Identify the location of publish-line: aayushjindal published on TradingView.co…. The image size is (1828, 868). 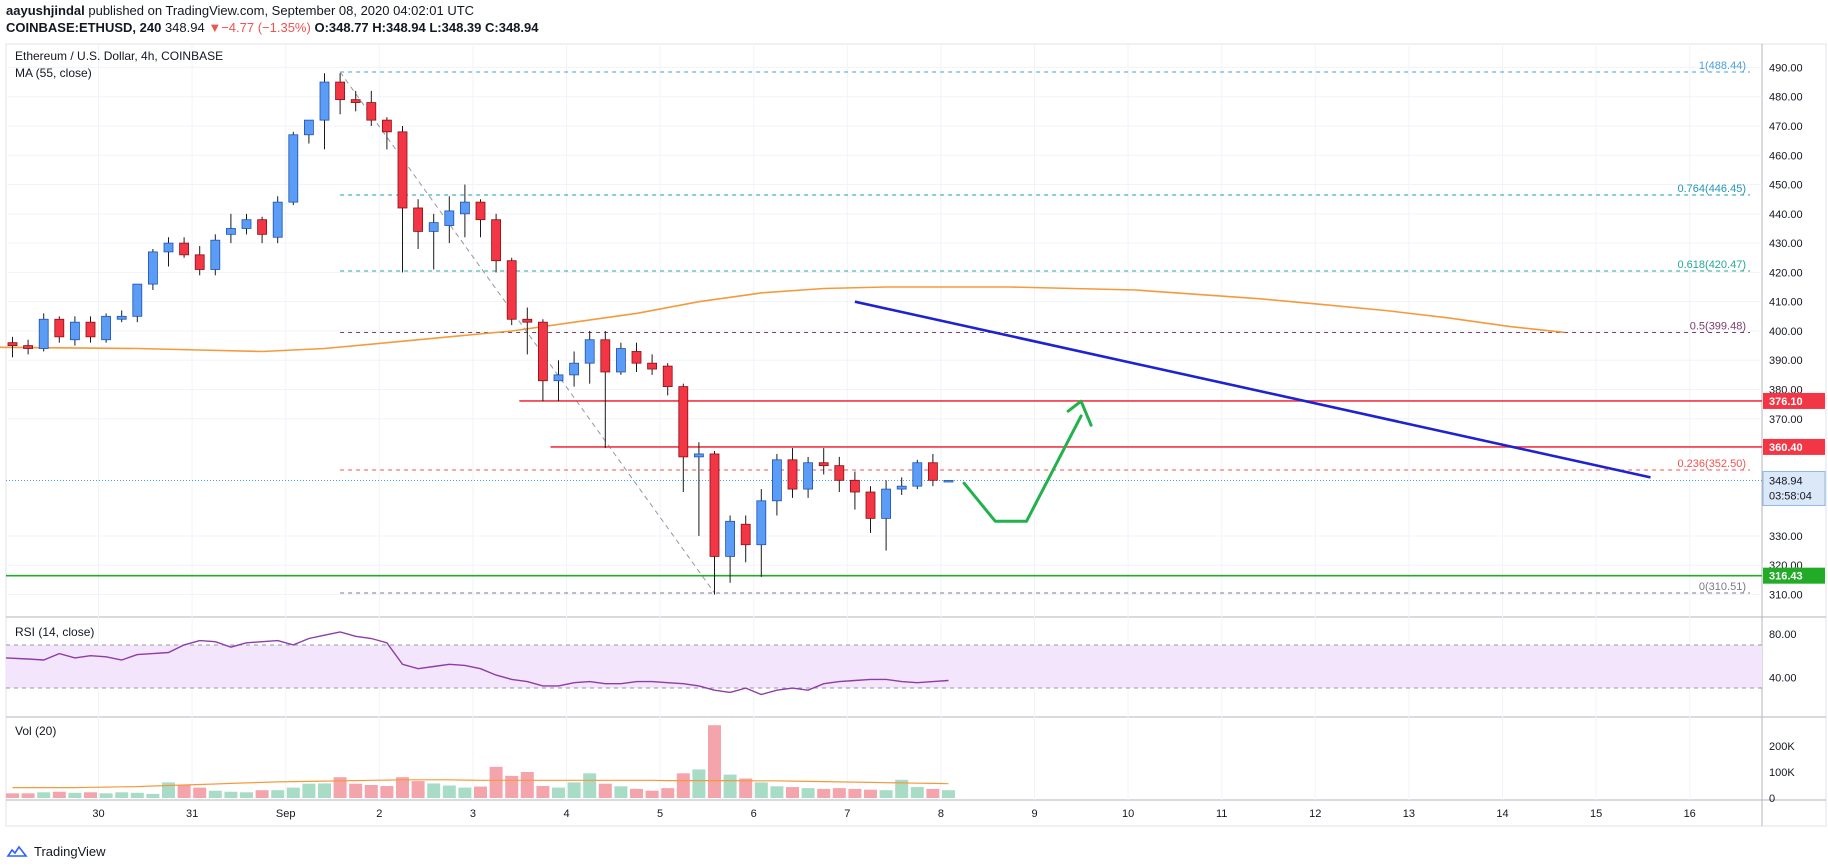
(272, 10).